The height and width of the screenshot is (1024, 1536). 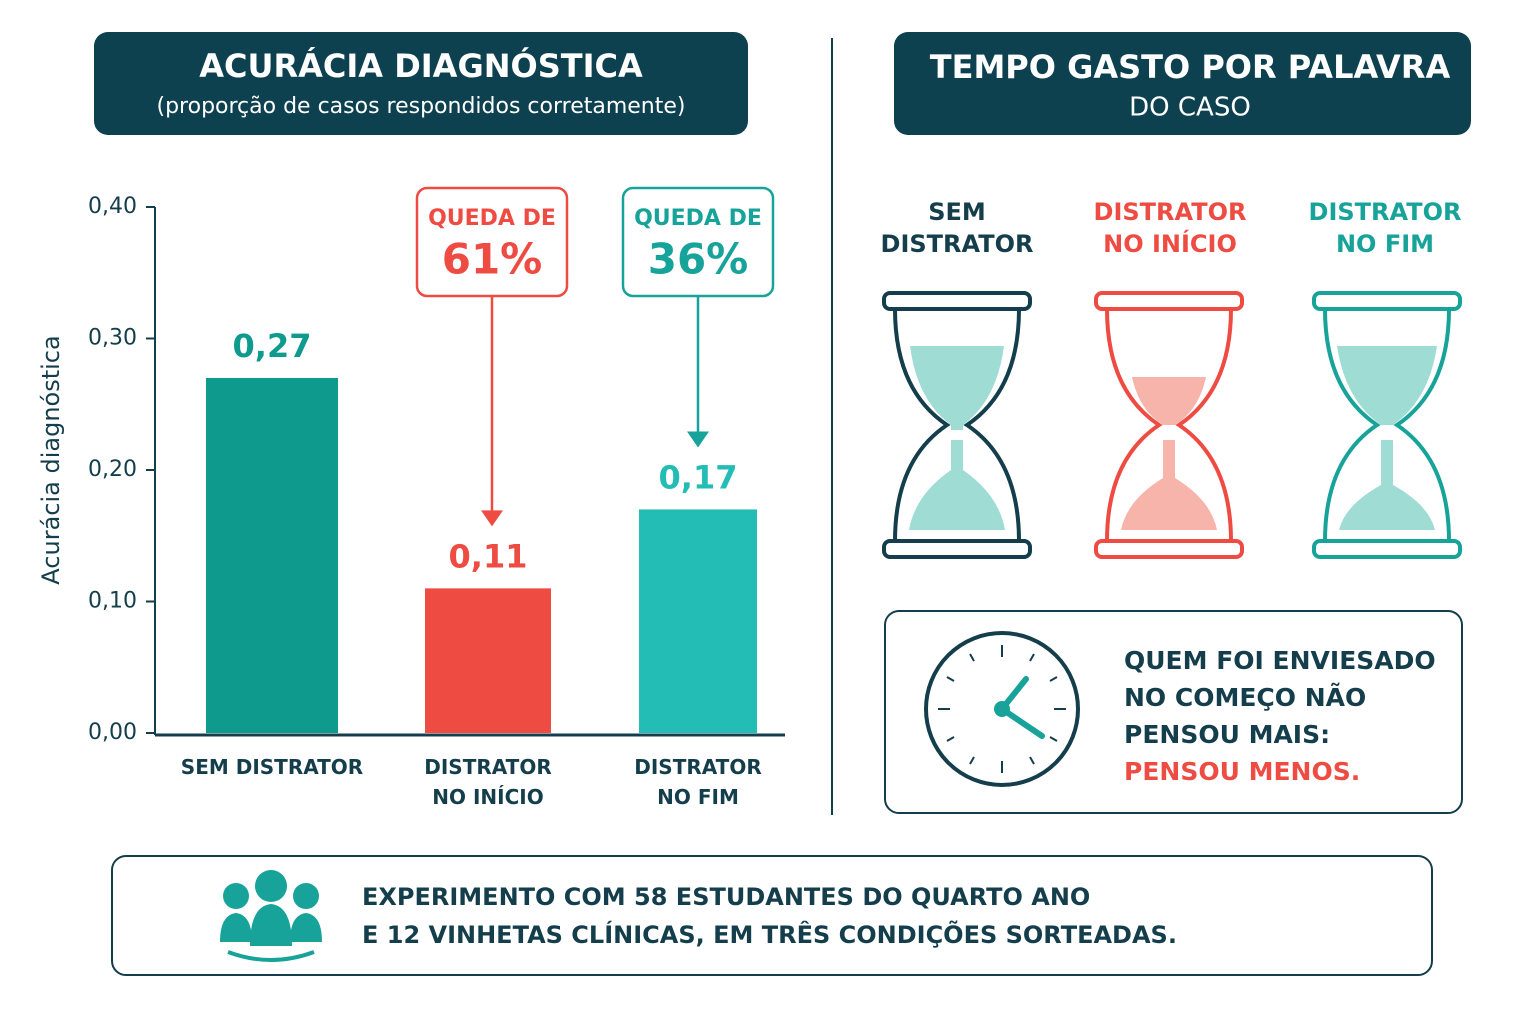 I want to click on y-tick-label: 0,30, so click(x=112, y=338).